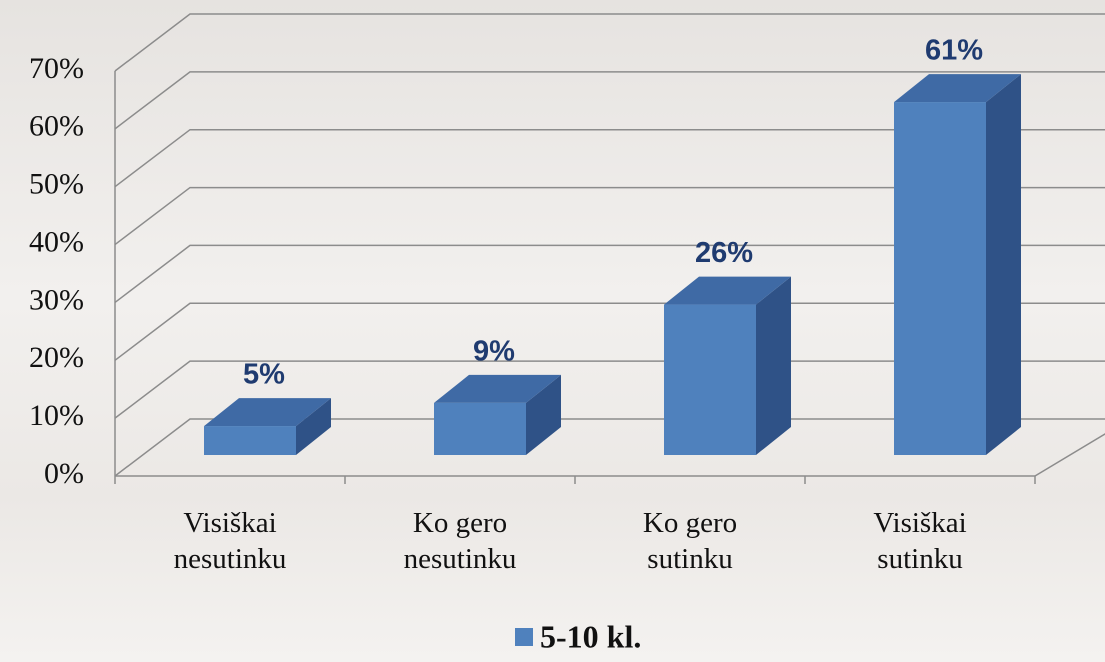  What do you see at coordinates (460, 541) in the screenshot?
I see `x-tick-label: Ko gero nesutinku` at bounding box center [460, 541].